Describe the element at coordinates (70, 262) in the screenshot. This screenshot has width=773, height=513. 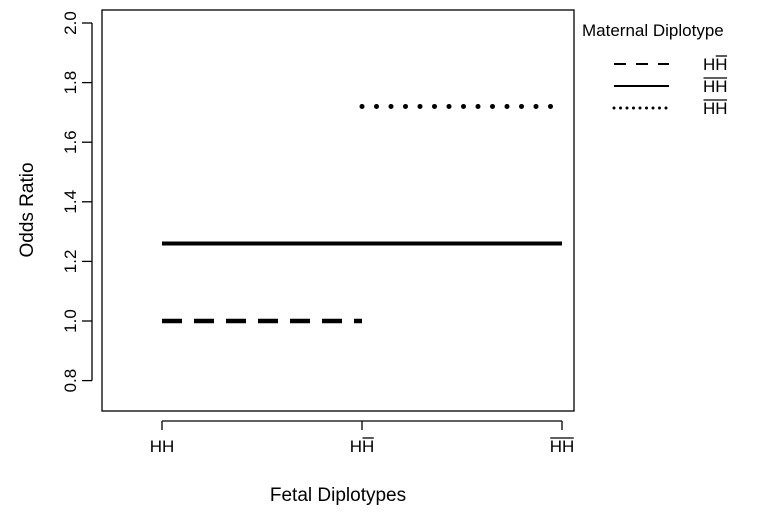
I see `y-tick-label: 1.2` at that location.